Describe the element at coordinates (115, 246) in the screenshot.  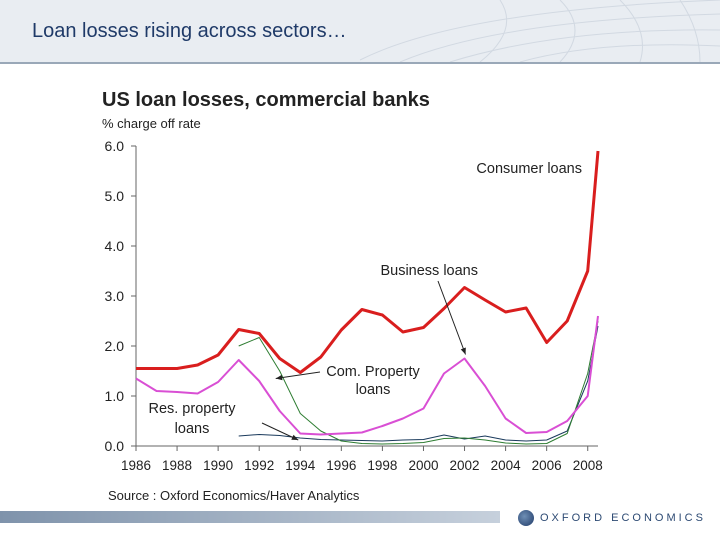
I see `y-tick-label: 4.0` at that location.